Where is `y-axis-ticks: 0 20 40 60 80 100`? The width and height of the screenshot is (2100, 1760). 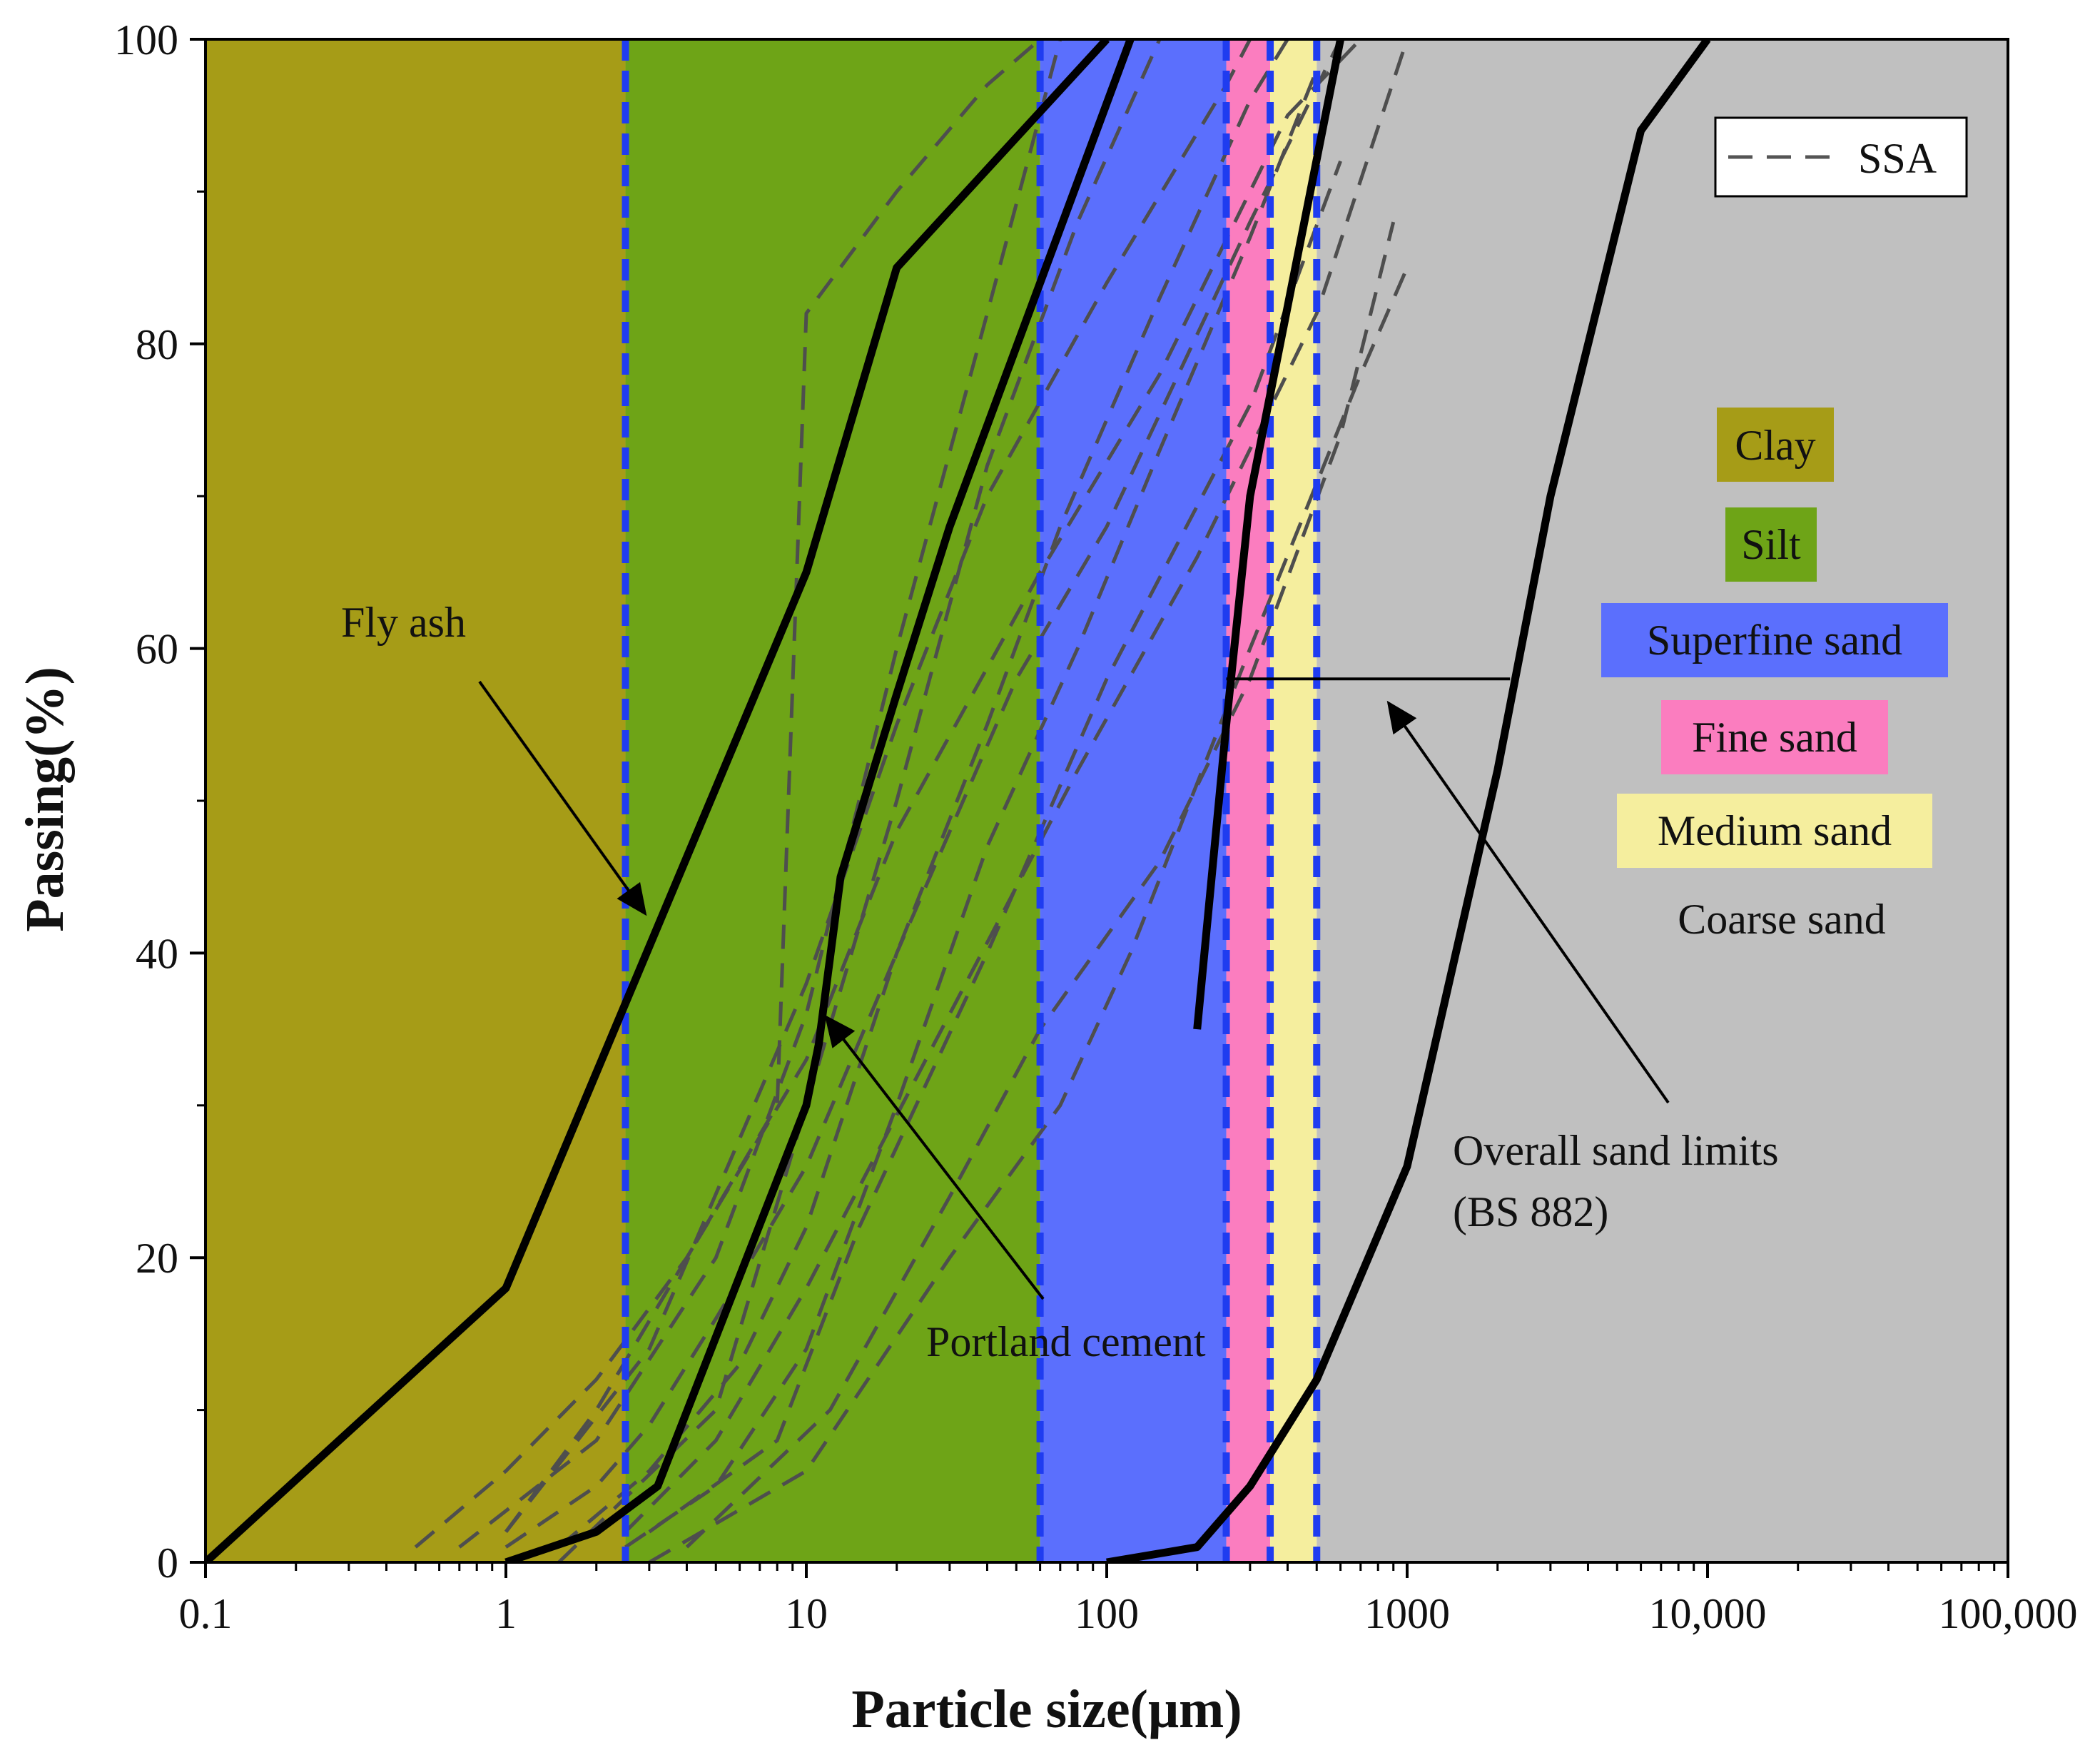
y-axis-ticks: 0 20 40 60 80 100 is located at coordinates (160, 801).